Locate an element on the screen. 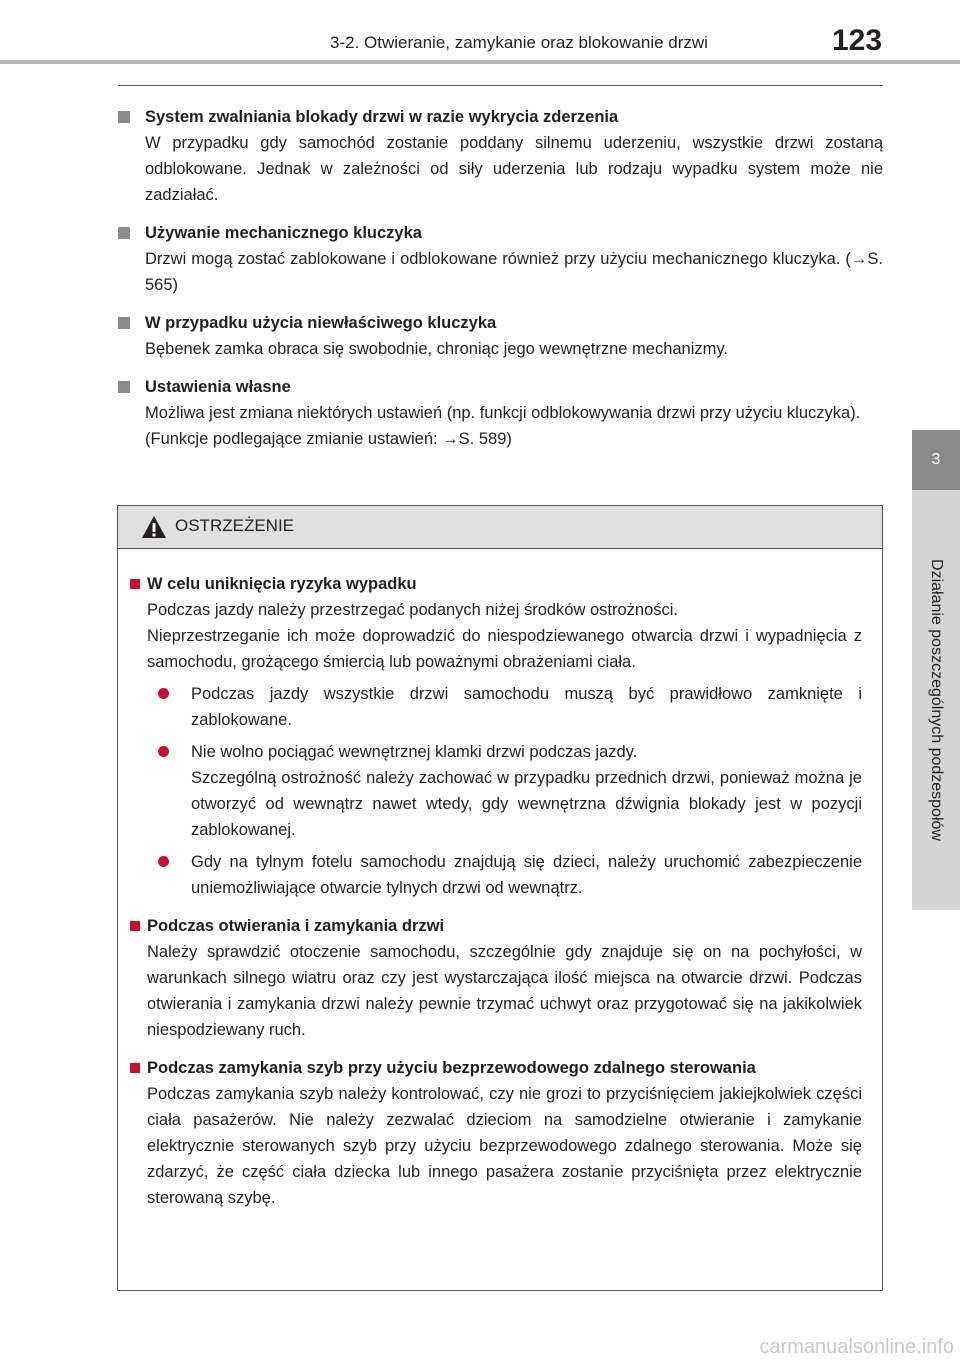 Image resolution: width=960 pixels, height=1363 pixels. chapter-tab: Działanie poszczególnych podzespołów is located at coordinates (936, 700).